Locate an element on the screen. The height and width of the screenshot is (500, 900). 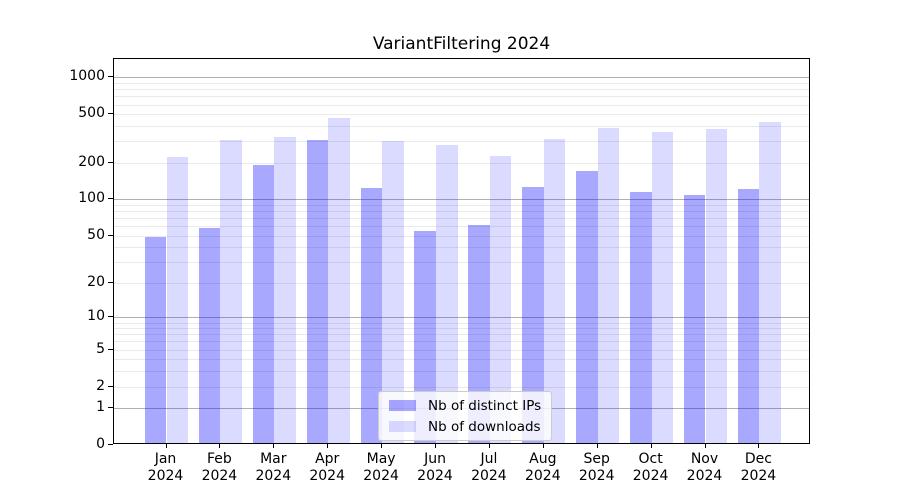
bar-distinct-ips-feb is located at coordinates (209, 335).